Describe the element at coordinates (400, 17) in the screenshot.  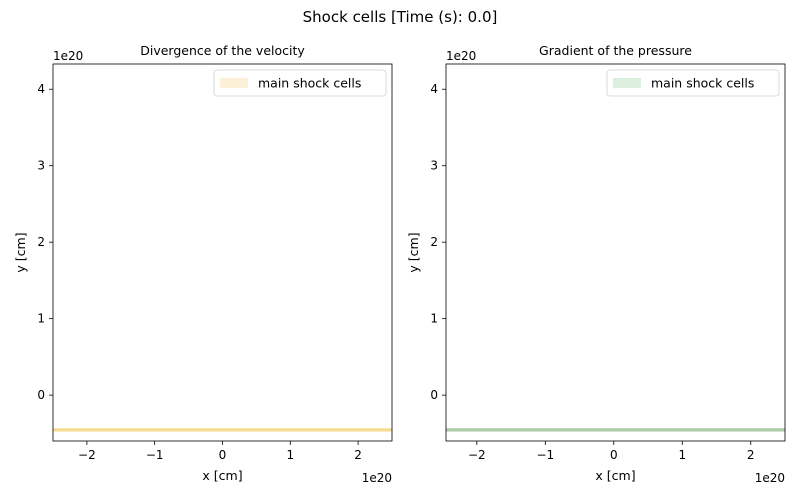
I see `figure-suptitle: Shock cells [Time (s): 0.0]` at that location.